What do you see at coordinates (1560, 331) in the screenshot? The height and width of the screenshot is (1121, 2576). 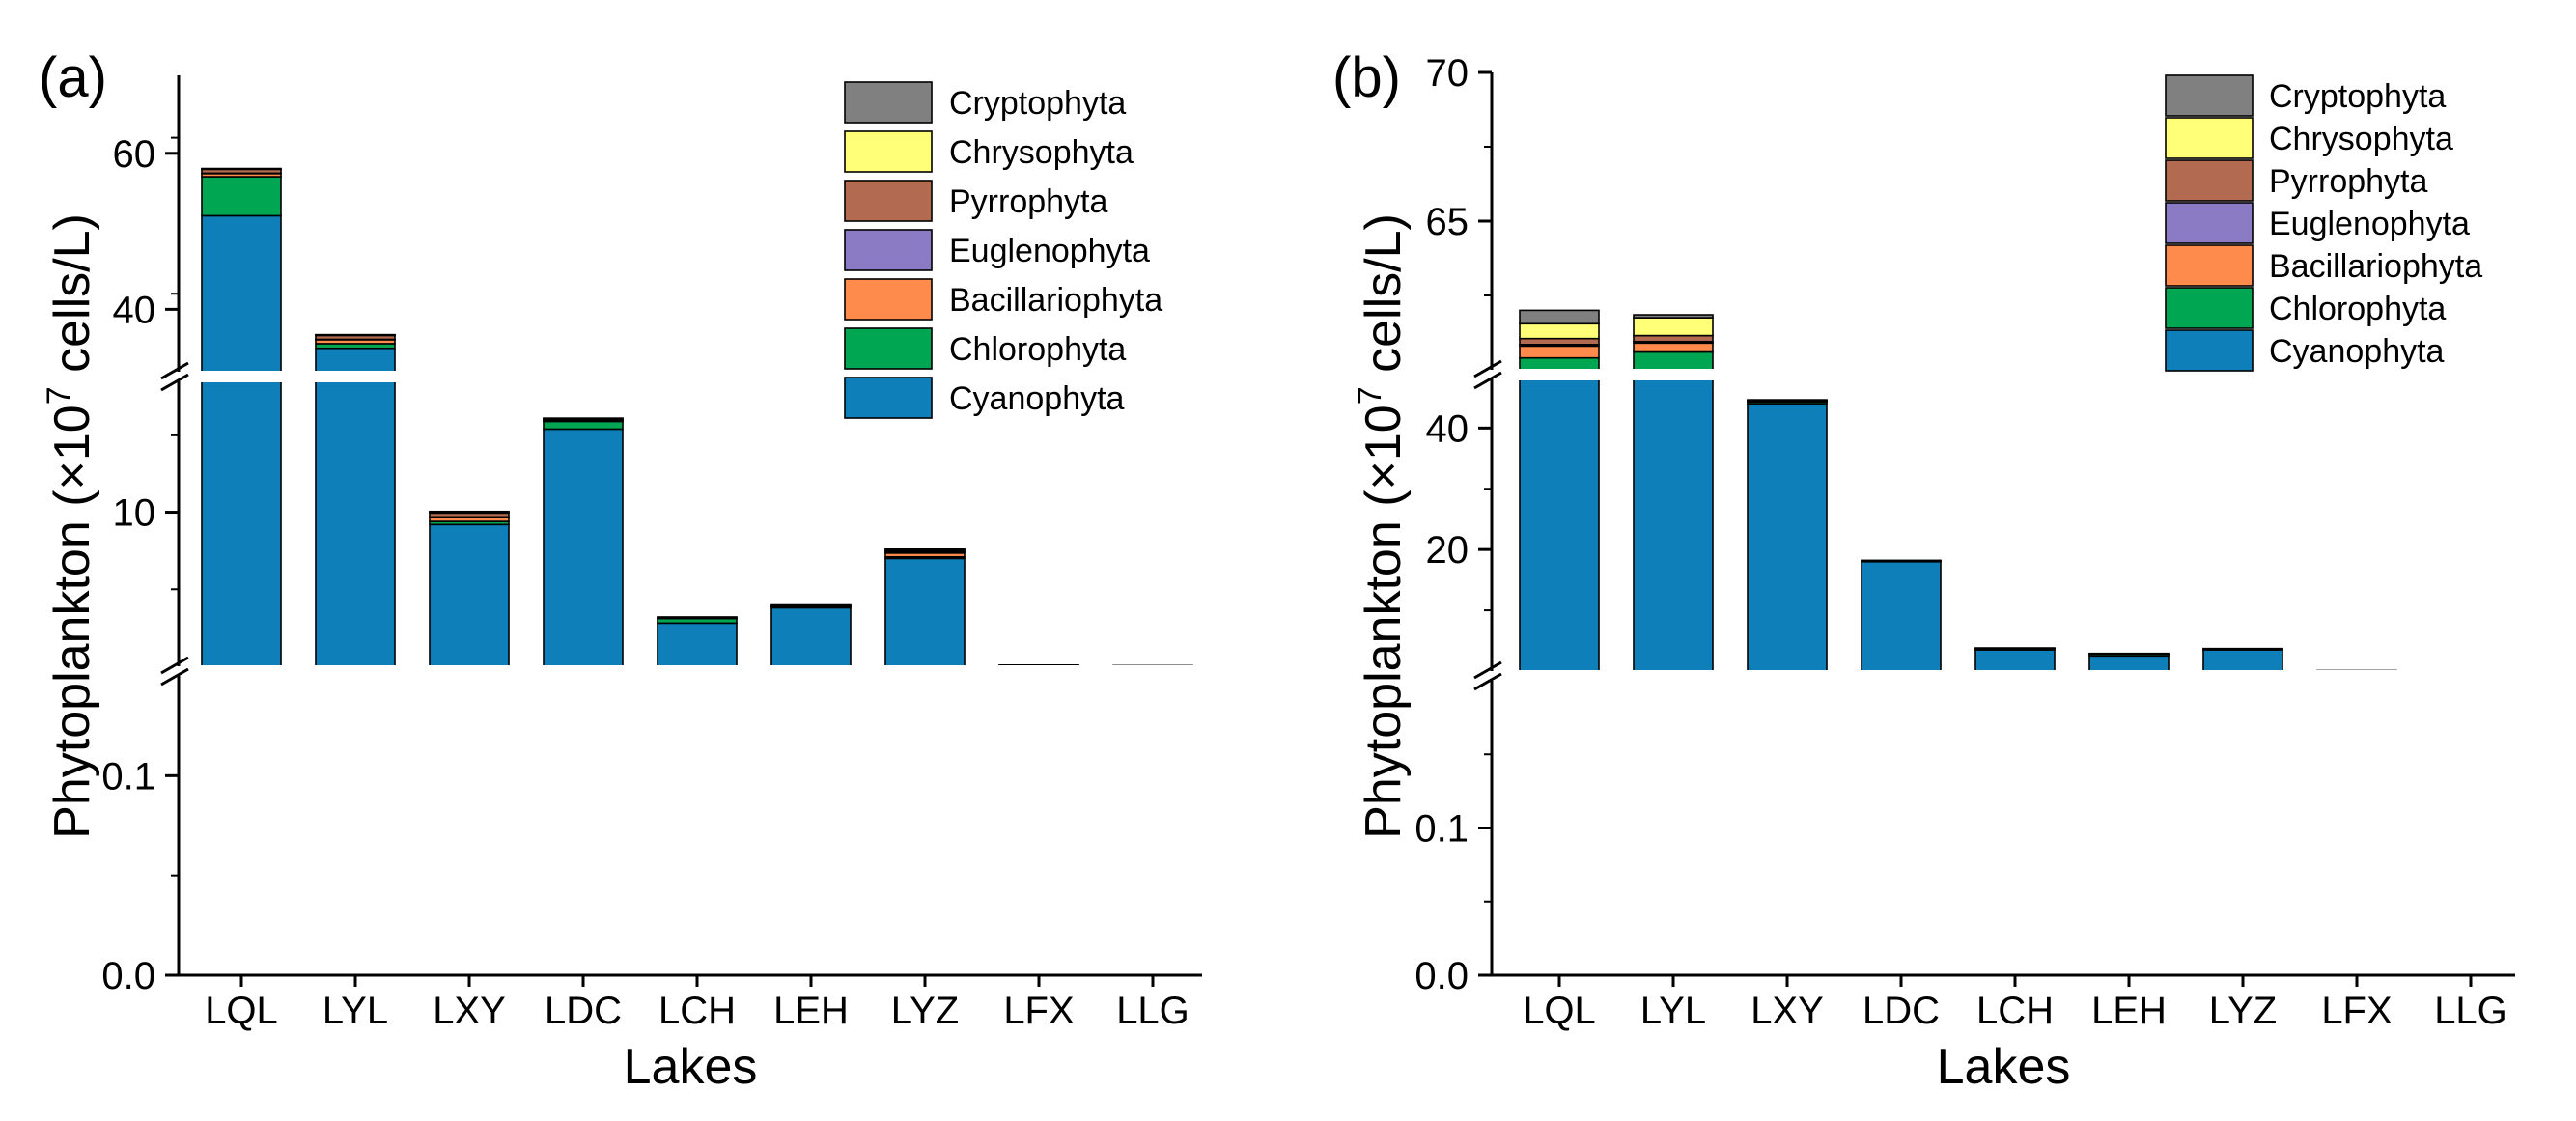 I see `bar-lql-chrysophyta` at bounding box center [1560, 331].